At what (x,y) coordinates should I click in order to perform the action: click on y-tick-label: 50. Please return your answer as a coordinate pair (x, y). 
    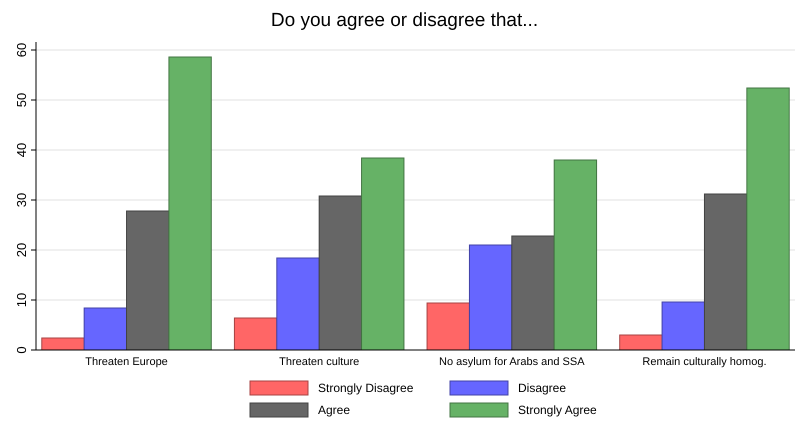
    Looking at the image, I should click on (21, 100).